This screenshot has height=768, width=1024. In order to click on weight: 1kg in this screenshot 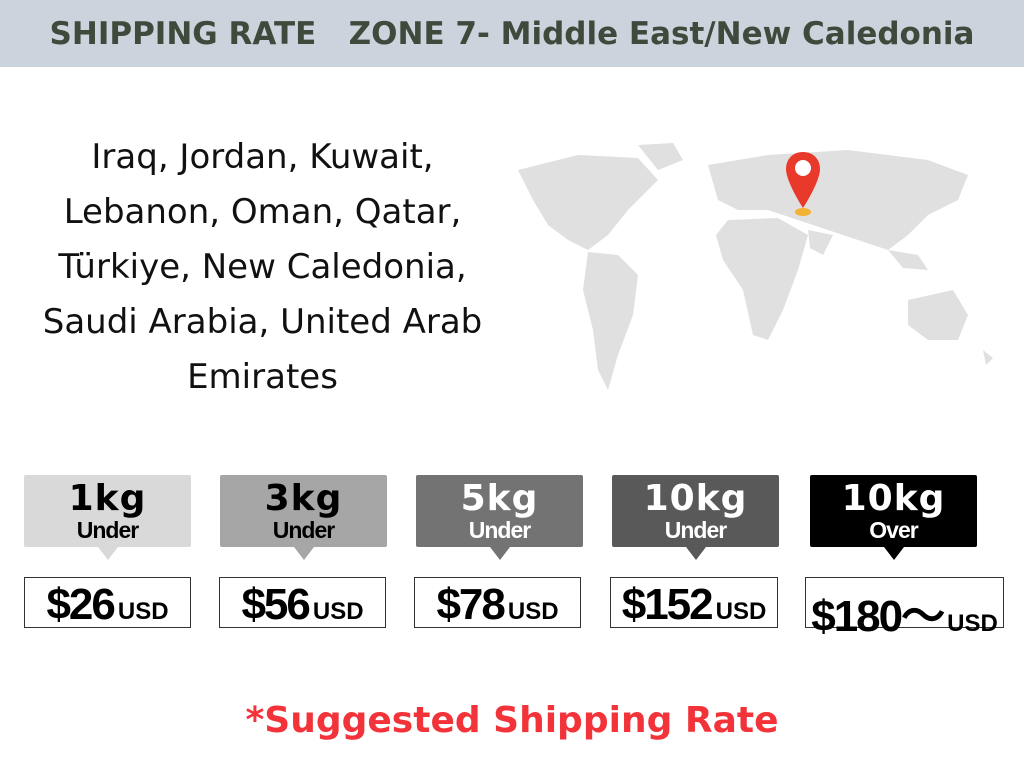, I will do `click(107, 498)`.